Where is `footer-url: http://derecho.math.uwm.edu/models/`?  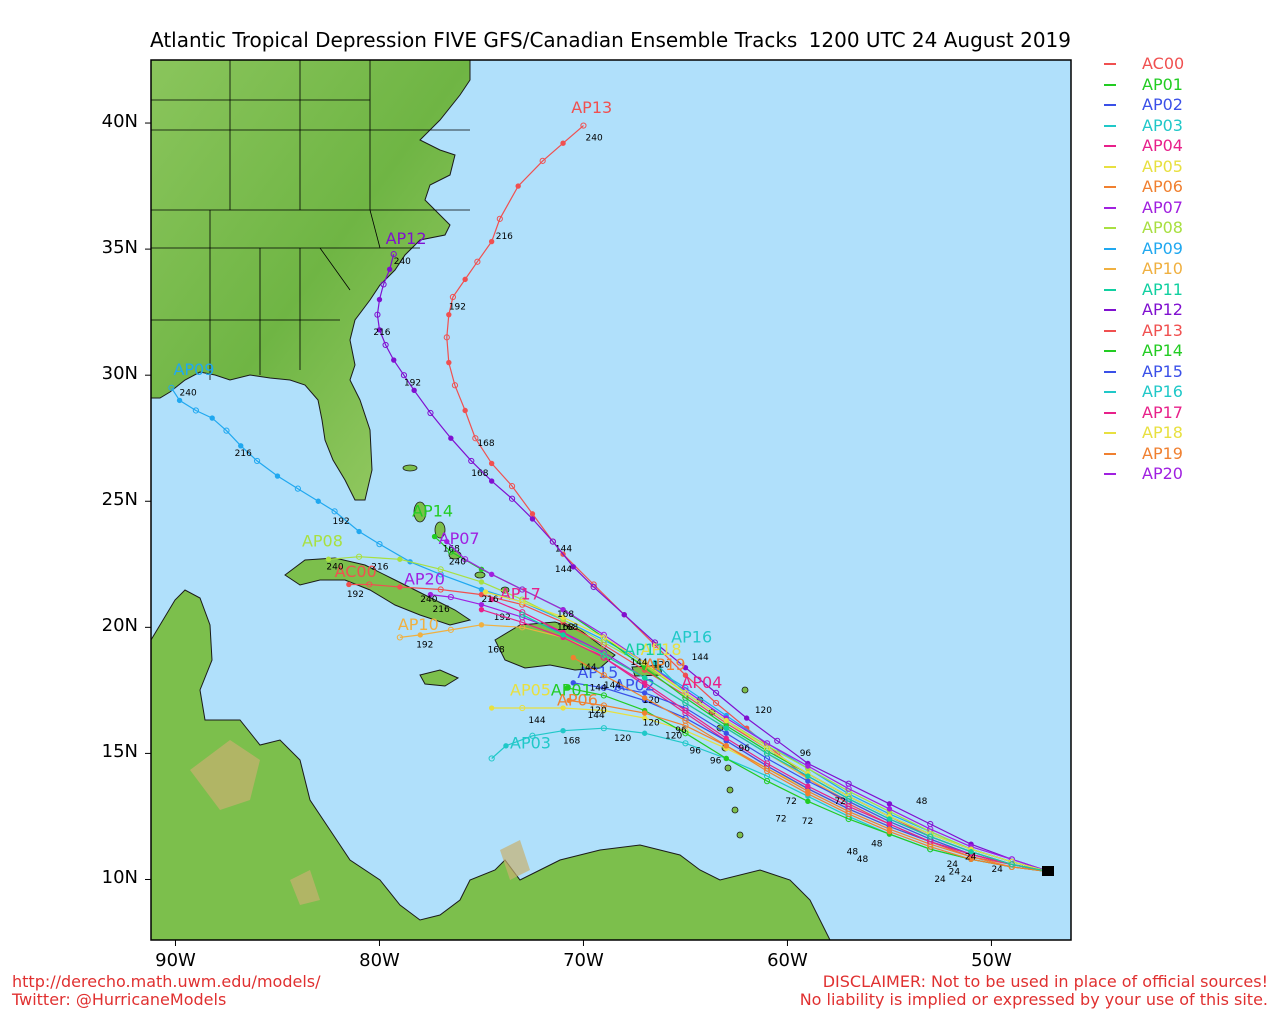
footer-url: http://derecho.math.uwm.edu/models/ is located at coordinates (166, 981).